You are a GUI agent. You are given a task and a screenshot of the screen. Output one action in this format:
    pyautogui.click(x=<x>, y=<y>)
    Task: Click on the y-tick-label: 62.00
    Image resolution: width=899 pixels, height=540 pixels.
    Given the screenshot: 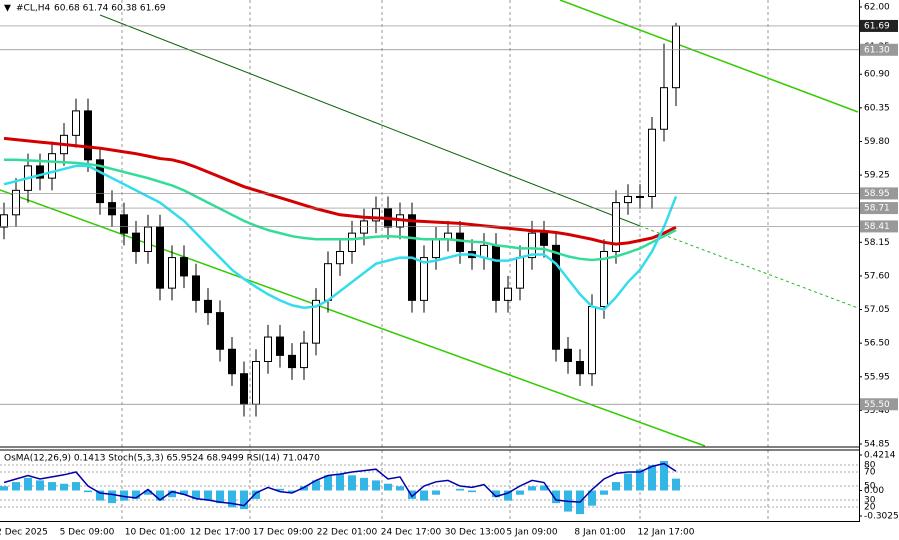 What is the action you would take?
    pyautogui.click(x=877, y=8)
    